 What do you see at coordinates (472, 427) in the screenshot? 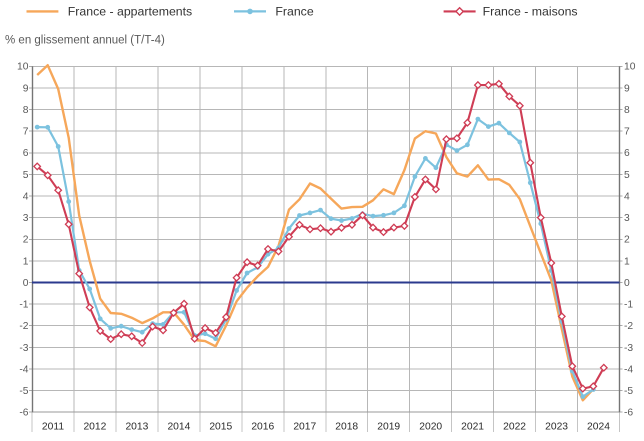
I see `svg-text: 2021` at bounding box center [472, 427].